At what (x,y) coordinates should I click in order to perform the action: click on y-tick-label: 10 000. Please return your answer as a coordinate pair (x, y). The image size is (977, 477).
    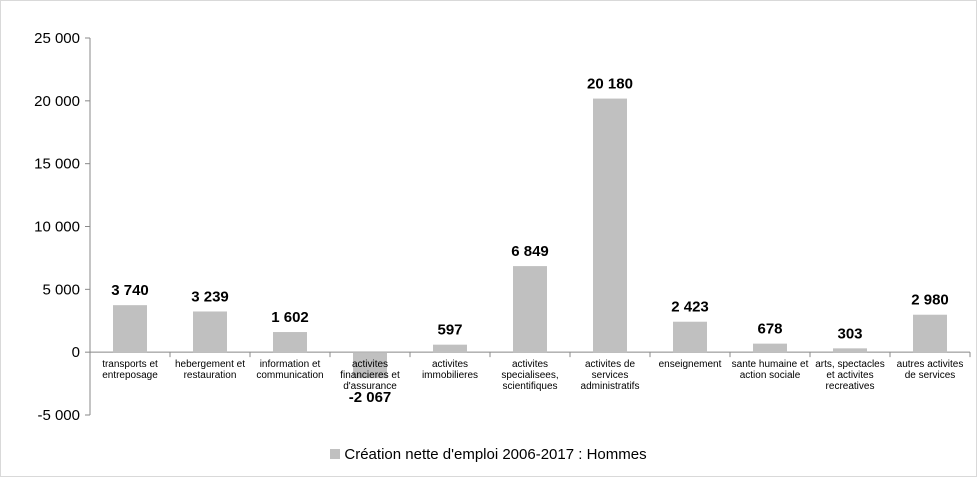
    Looking at the image, I should click on (57, 227).